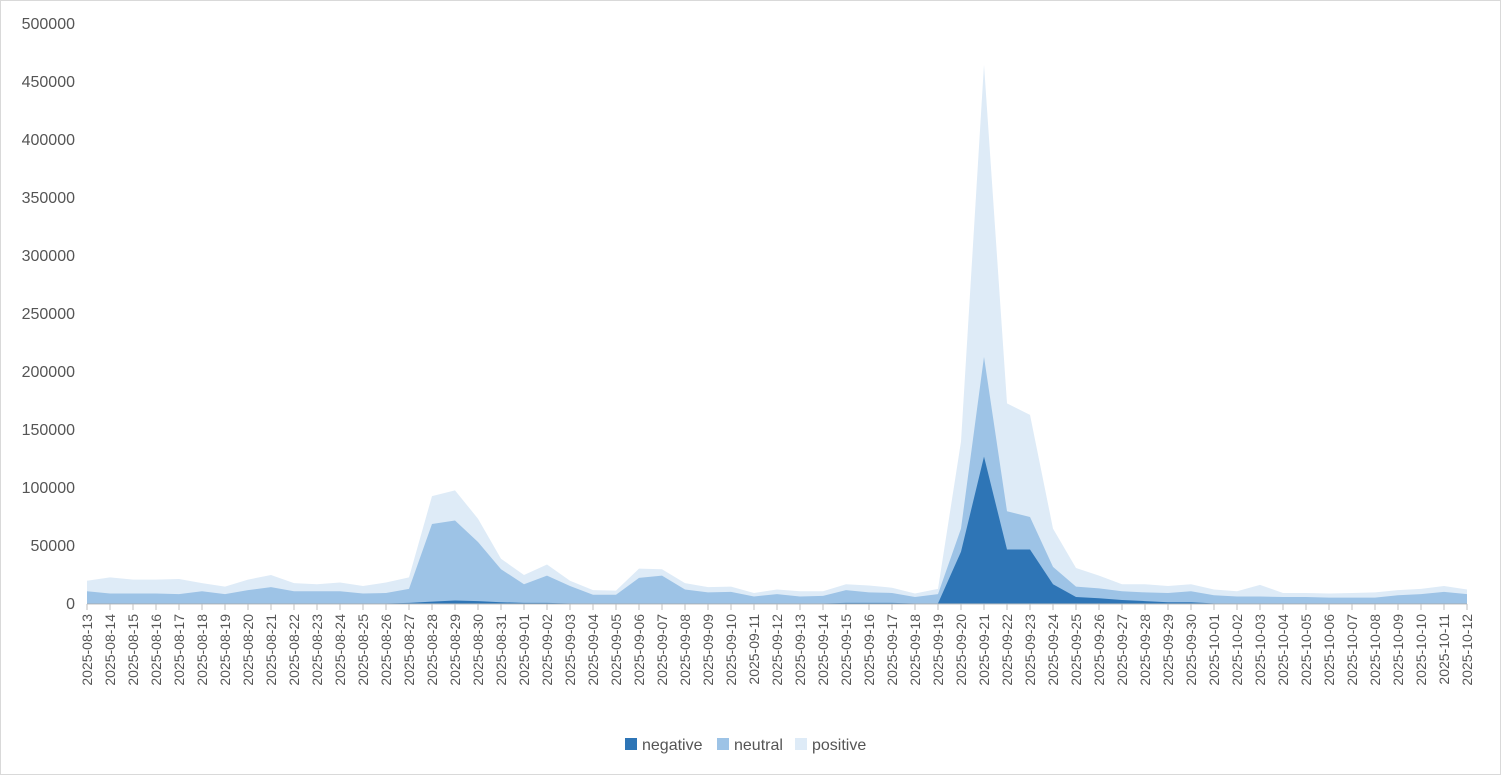 This screenshot has width=1501, height=775. What do you see at coordinates (133, 650) in the screenshot?
I see `x-tick-label: 2025-08-15` at bounding box center [133, 650].